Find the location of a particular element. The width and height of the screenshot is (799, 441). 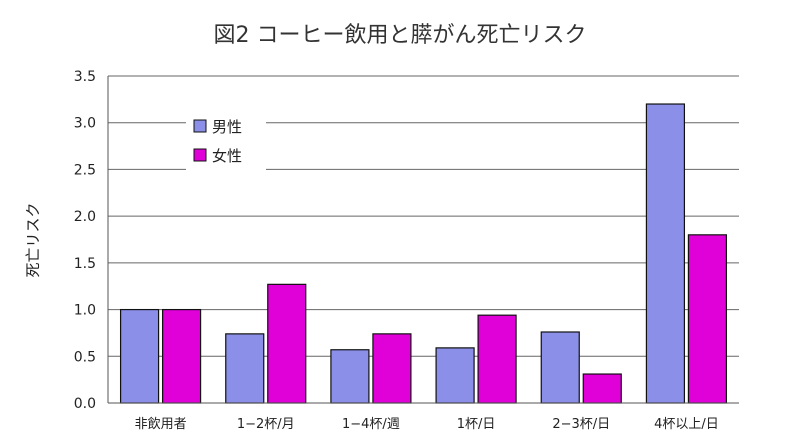

category-labels: 非飲用者 1−2杯/月 1−4杯/週 1杯/日 2−3杯/日 4杯以上/日 is located at coordinates (427, 424).